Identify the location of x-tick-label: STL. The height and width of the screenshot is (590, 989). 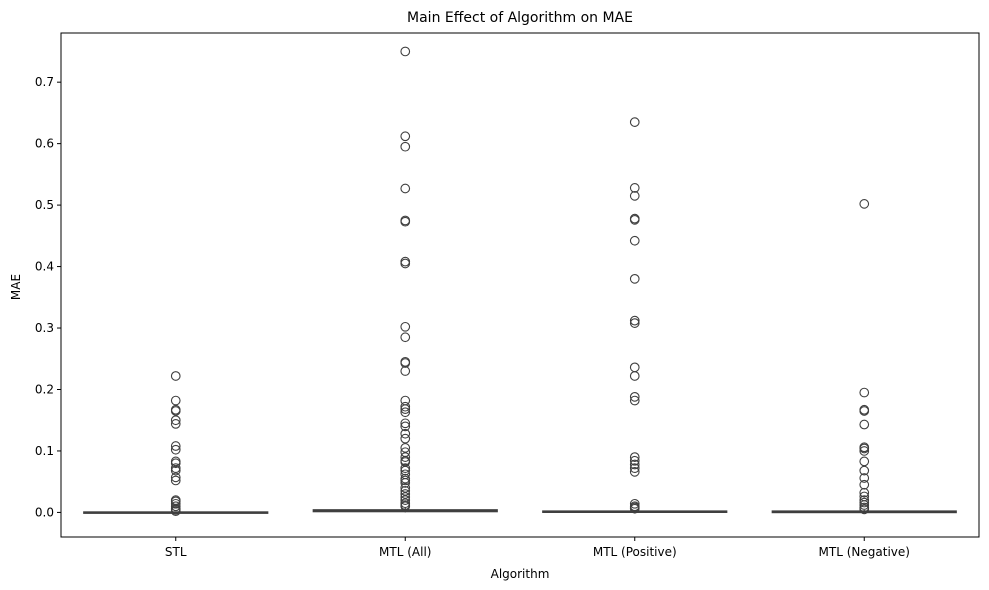
(176, 552).